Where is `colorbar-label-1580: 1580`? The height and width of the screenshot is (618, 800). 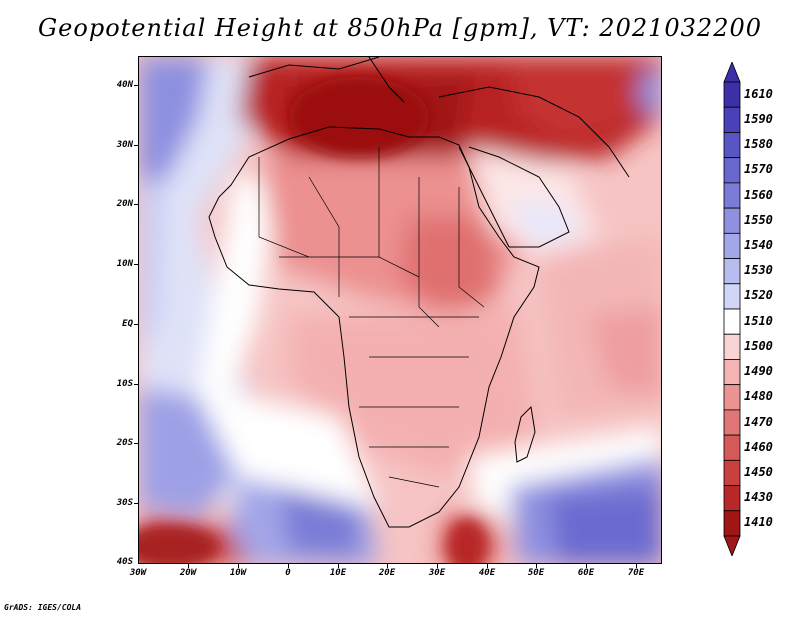 colorbar-label-1580: 1580 is located at coordinates (758, 144).